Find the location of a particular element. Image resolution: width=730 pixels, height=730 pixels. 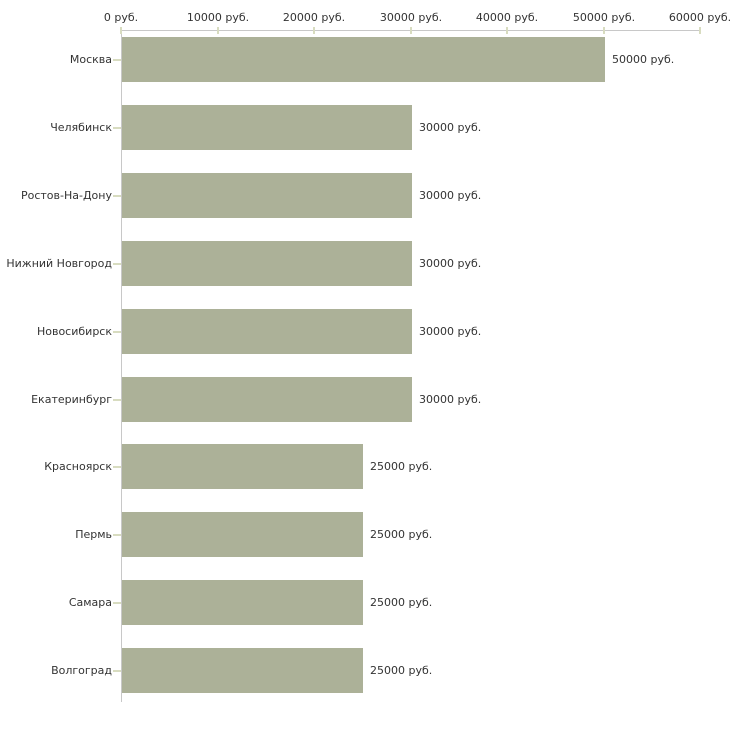

category-label: Ростов-На-Дону is located at coordinates (66, 195).